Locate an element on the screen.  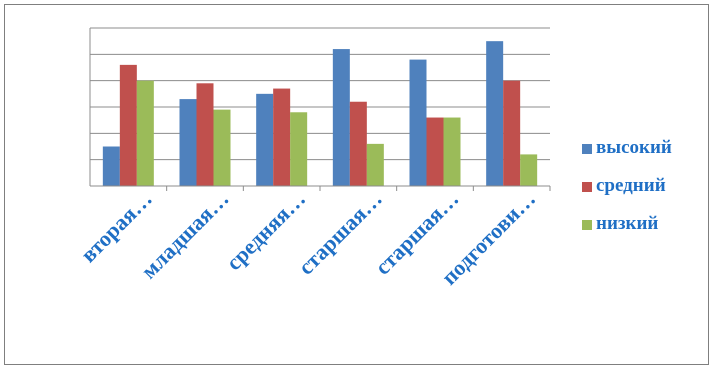
legend-label: средний is located at coordinates (631, 185).